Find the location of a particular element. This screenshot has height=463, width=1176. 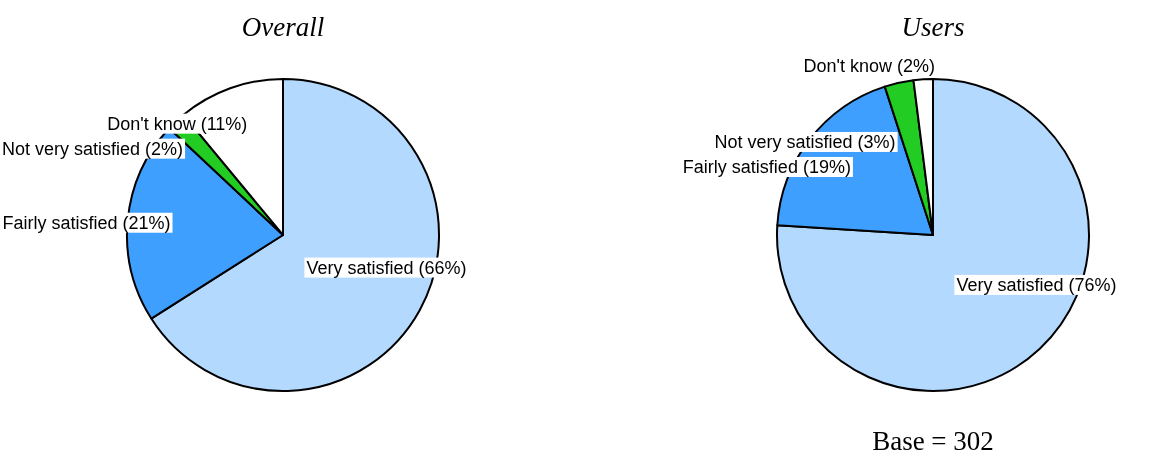

slice-label: Not very satisfied (2%) is located at coordinates (93, 148).